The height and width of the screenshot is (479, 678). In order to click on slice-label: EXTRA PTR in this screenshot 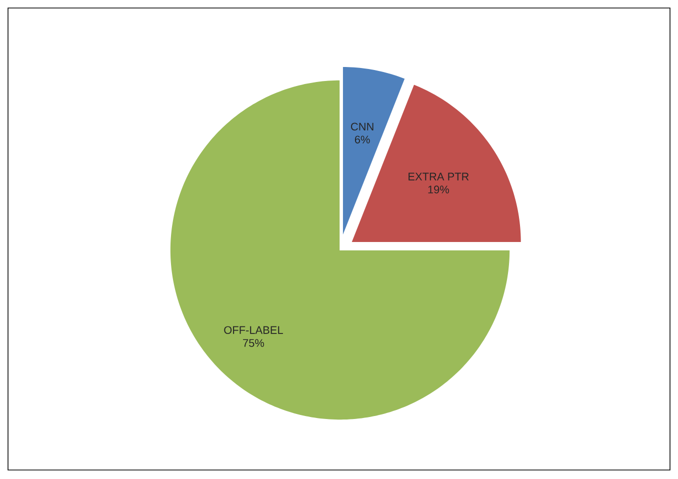, I will do `click(438, 176)`.